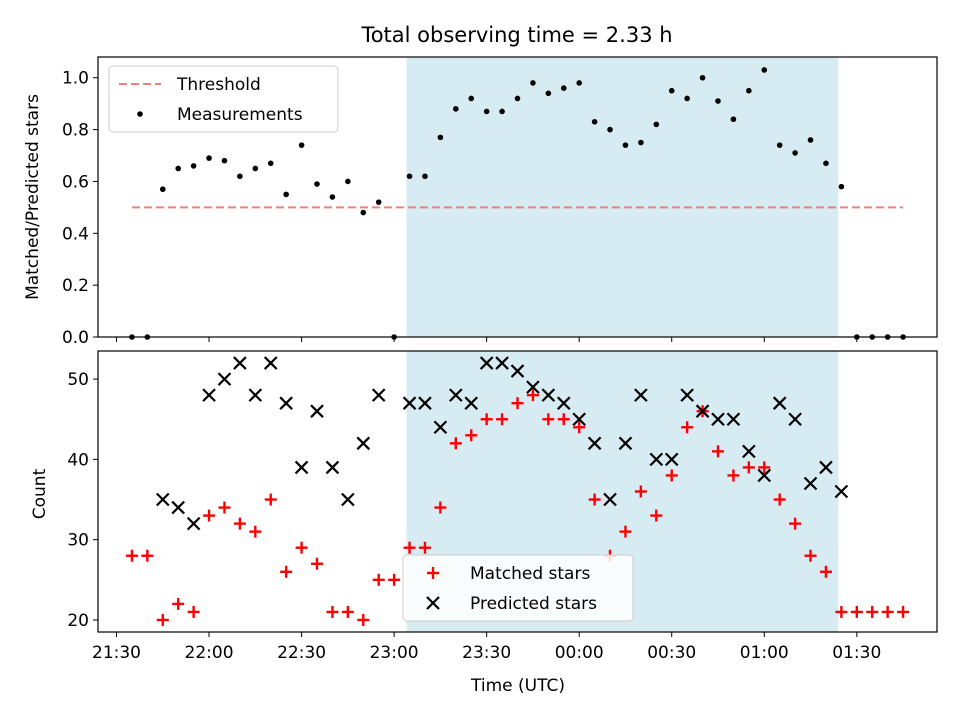  What do you see at coordinates (75, 286) in the screenshot?
I see `y-tick-label: 0.2` at bounding box center [75, 286].